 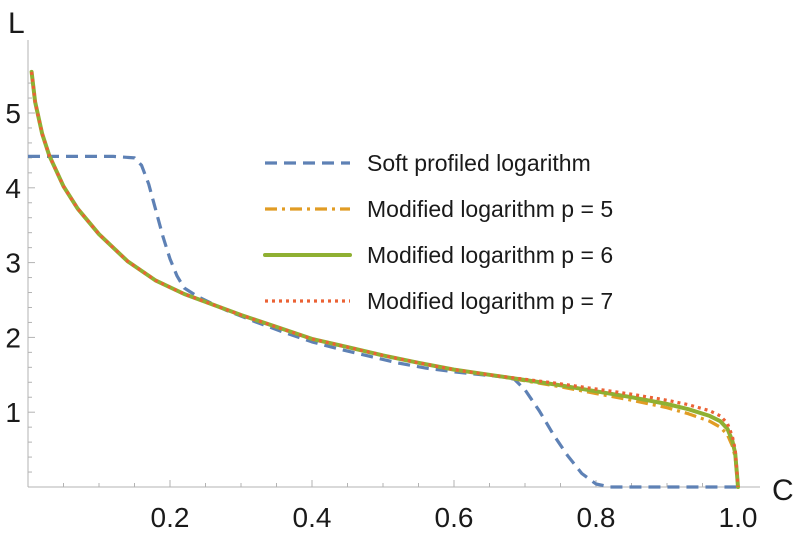 What do you see at coordinates (13, 188) in the screenshot?
I see `y-tick-label: 4` at bounding box center [13, 188].